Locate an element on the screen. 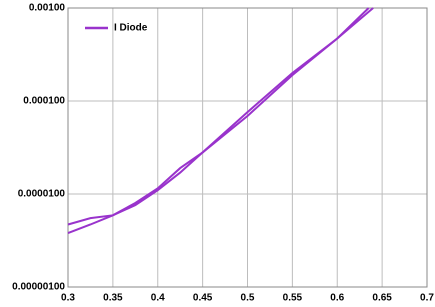 The image size is (435, 307). y-tick-label: 0.0000100 is located at coordinates (42, 194).